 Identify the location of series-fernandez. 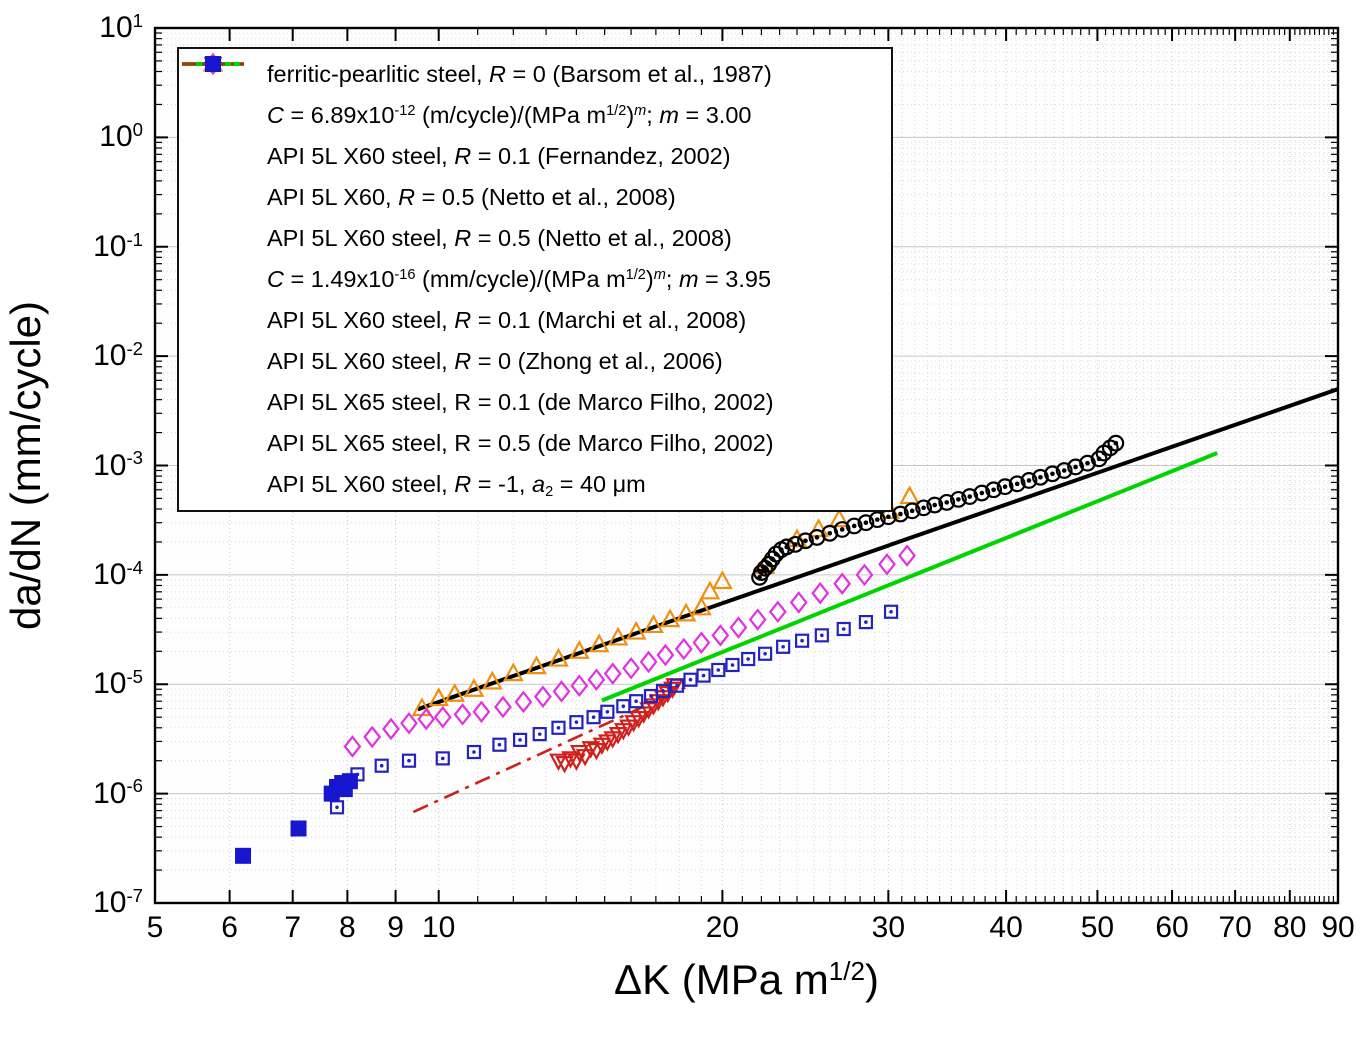
(909, 577).